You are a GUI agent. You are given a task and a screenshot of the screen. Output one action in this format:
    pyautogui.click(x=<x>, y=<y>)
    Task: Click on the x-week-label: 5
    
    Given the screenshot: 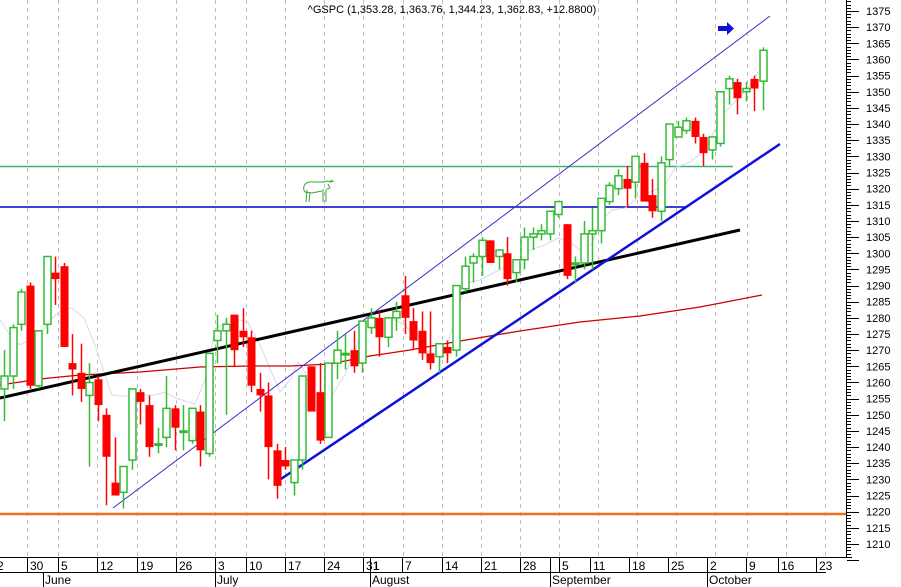 What is the action you would take?
    pyautogui.click(x=565, y=566)
    